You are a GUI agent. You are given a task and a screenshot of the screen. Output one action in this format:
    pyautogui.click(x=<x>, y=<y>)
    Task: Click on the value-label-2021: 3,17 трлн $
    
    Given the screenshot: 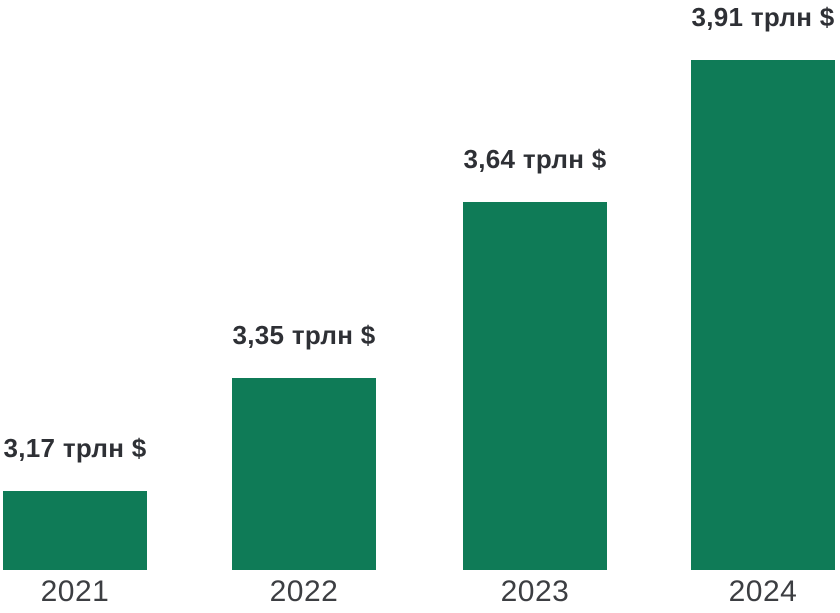 What is the action you would take?
    pyautogui.click(x=75, y=448)
    